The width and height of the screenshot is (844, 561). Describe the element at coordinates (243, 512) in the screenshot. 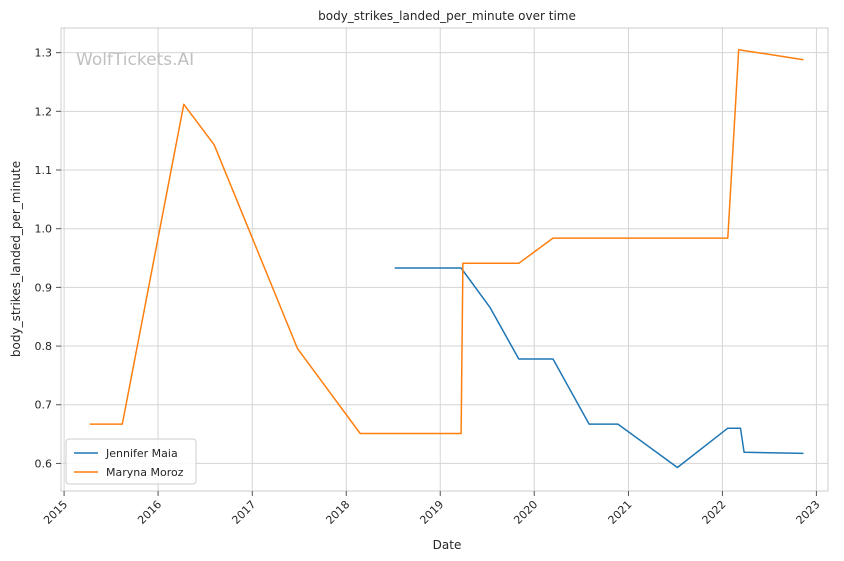

I see `x-tick-label: 2017` at that location.